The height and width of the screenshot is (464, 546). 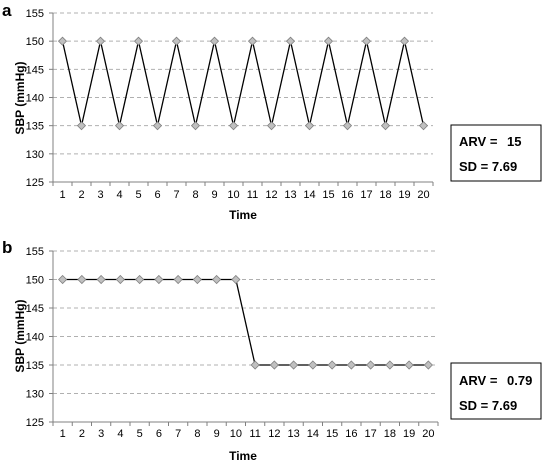 I want to click on panel-a-sd: SD = 7.69, so click(x=488, y=166).